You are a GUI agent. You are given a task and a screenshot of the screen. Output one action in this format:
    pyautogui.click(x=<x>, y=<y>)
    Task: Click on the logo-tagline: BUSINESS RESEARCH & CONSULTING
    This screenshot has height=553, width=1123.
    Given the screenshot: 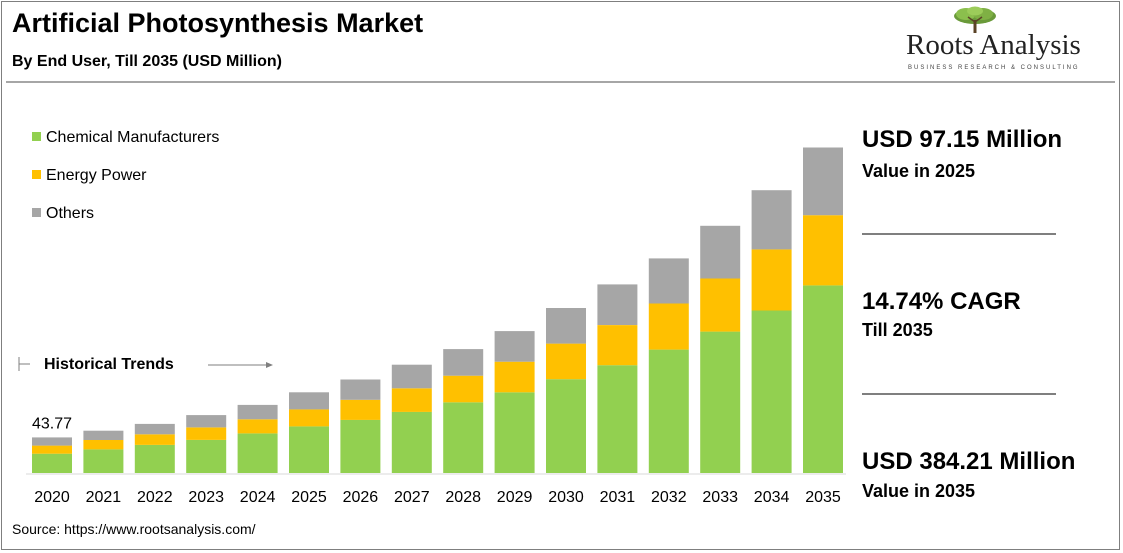 What is the action you would take?
    pyautogui.click(x=994, y=68)
    